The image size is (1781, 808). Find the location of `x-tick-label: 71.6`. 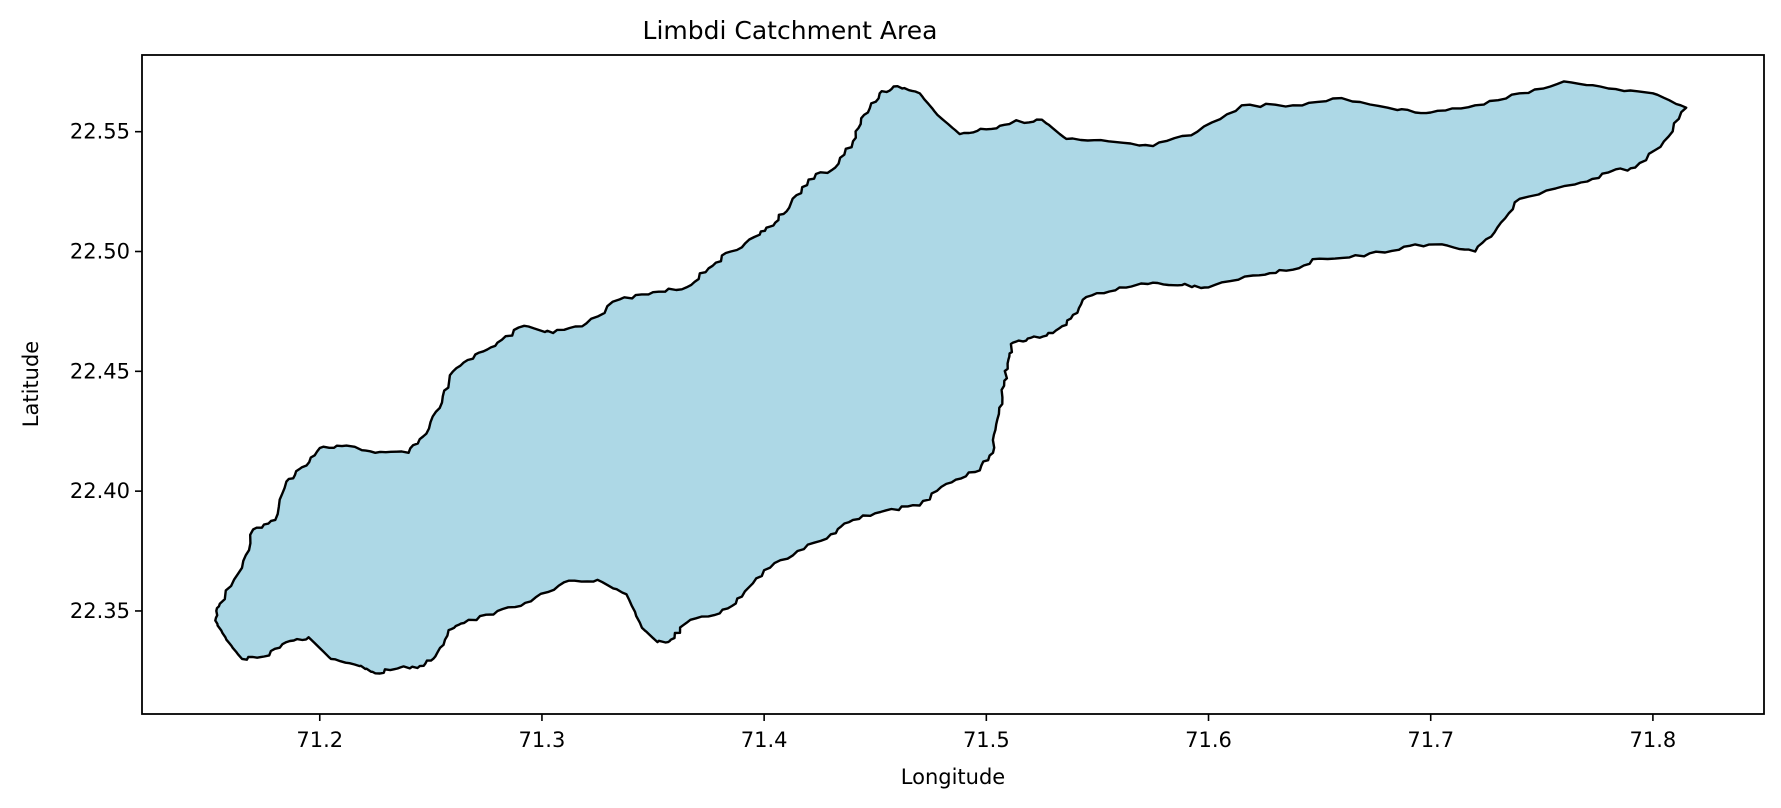

x-tick-label: 71.6 is located at coordinates (1208, 740).